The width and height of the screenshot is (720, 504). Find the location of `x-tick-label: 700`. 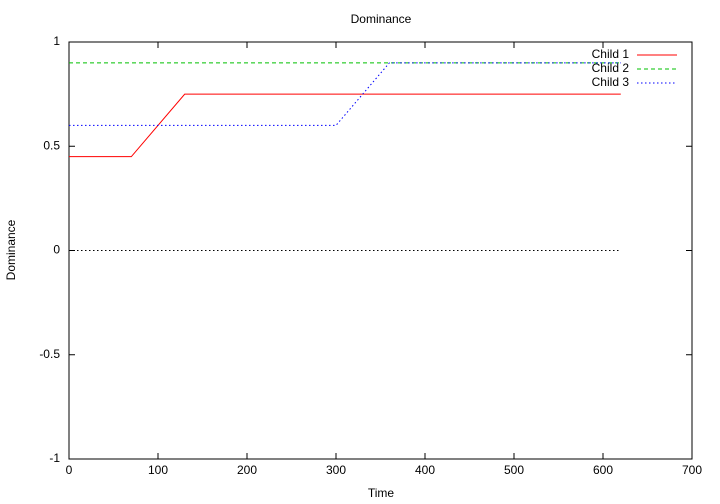

x-tick-label: 700 is located at coordinates (692, 470).